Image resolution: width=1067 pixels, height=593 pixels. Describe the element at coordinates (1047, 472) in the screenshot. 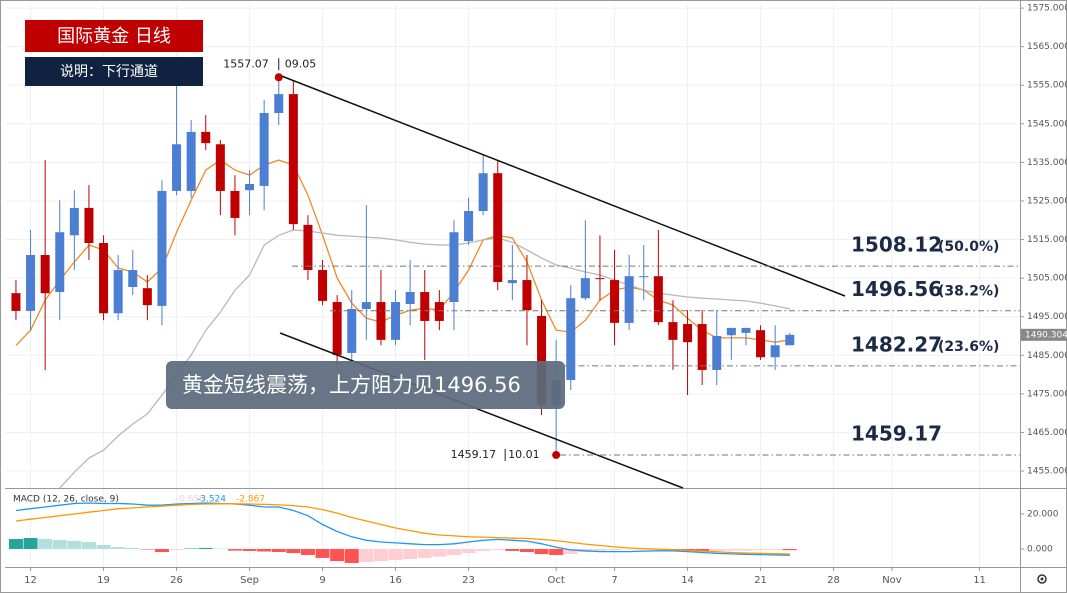

I see `y-tick-label: 1455.000` at that location.